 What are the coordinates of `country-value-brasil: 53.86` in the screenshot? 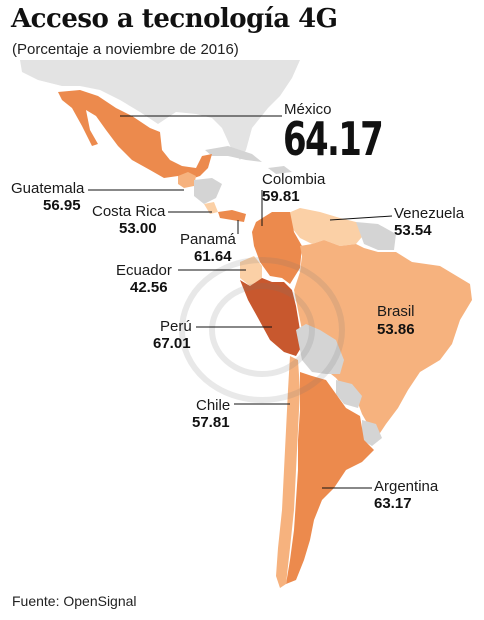 It's located at (396, 329).